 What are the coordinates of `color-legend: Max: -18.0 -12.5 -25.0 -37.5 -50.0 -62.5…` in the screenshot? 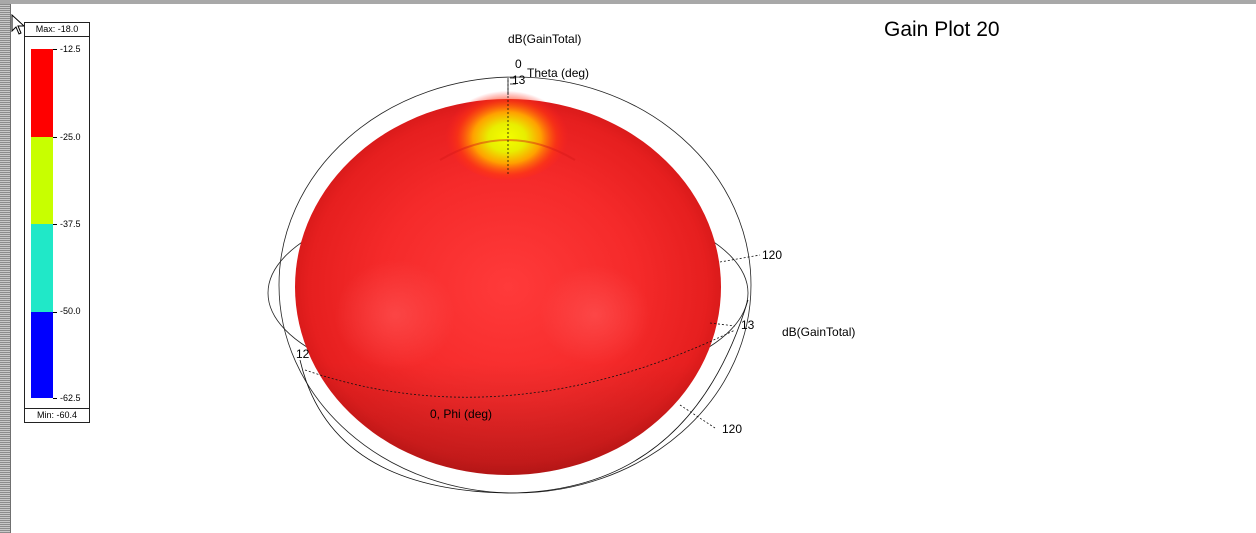 It's located at (57, 222).